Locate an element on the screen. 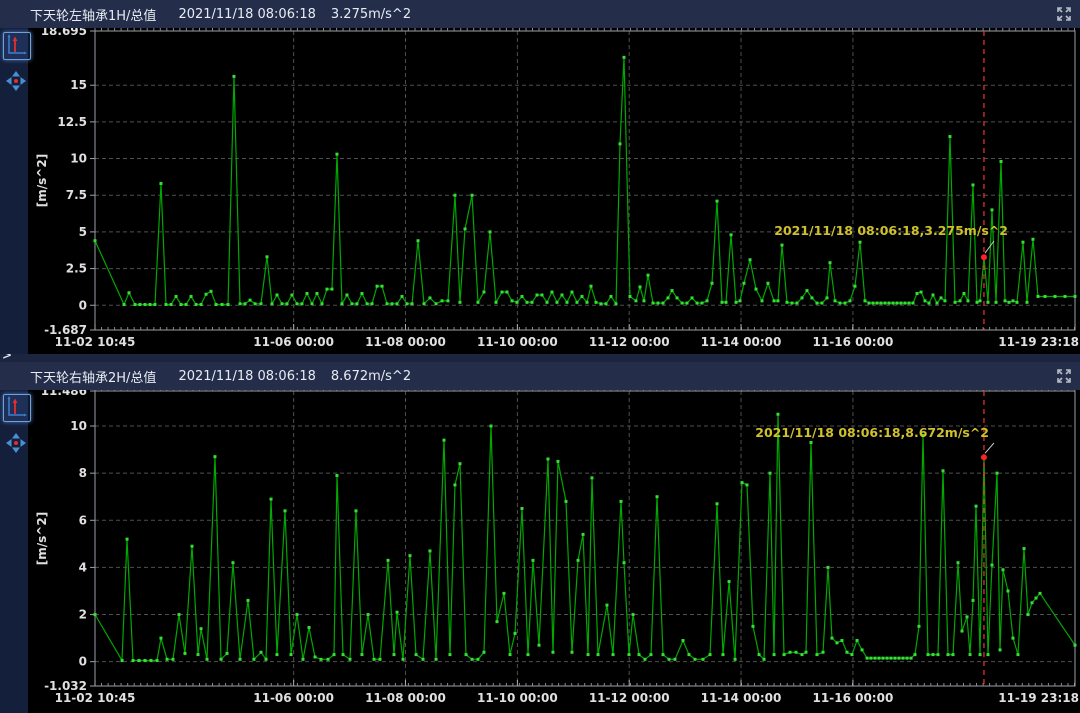 The image size is (1080, 713). cursor-annotation: 2021/11/18 08:06:18,3.275m/s^2 is located at coordinates (891, 230).